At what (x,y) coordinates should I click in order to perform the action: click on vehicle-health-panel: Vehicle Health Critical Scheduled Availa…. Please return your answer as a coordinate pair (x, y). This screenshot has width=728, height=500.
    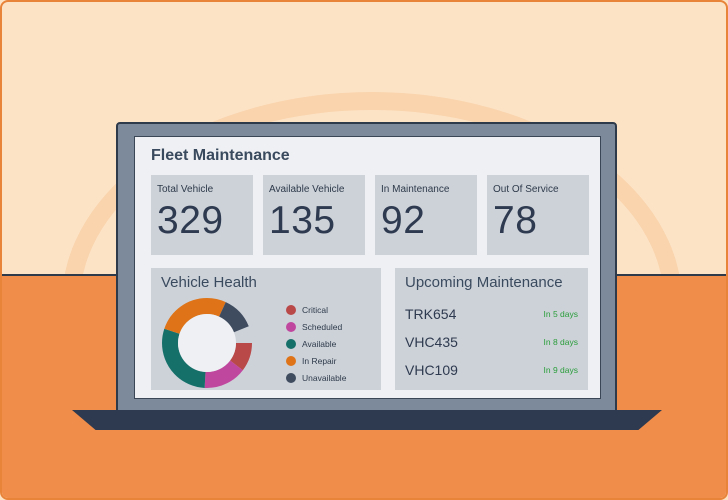
    Looking at the image, I should click on (266, 329).